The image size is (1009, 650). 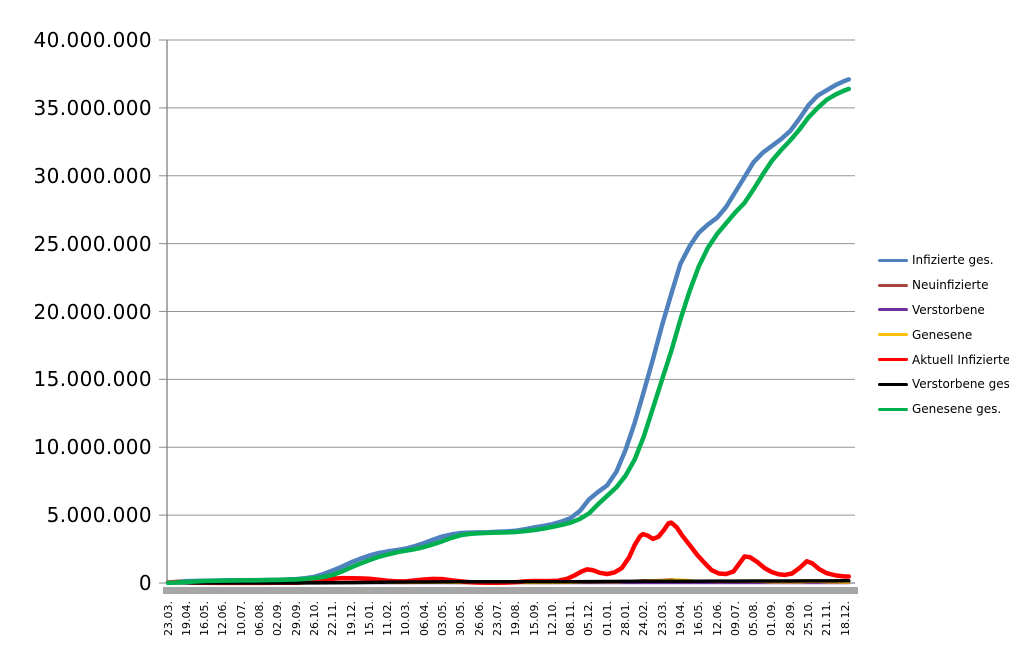 I want to click on x-axis-label: 10.07., so click(x=241, y=618).